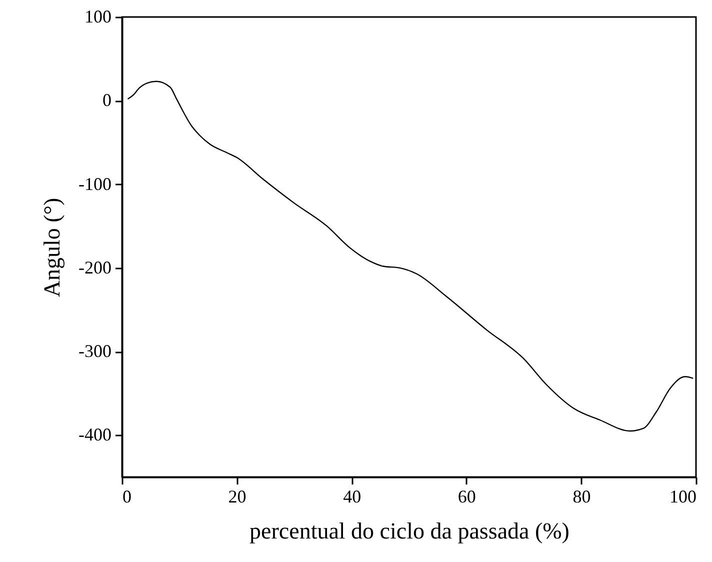  What do you see at coordinates (95, 267) in the screenshot?
I see `y-tick-label: -200` at bounding box center [95, 267].